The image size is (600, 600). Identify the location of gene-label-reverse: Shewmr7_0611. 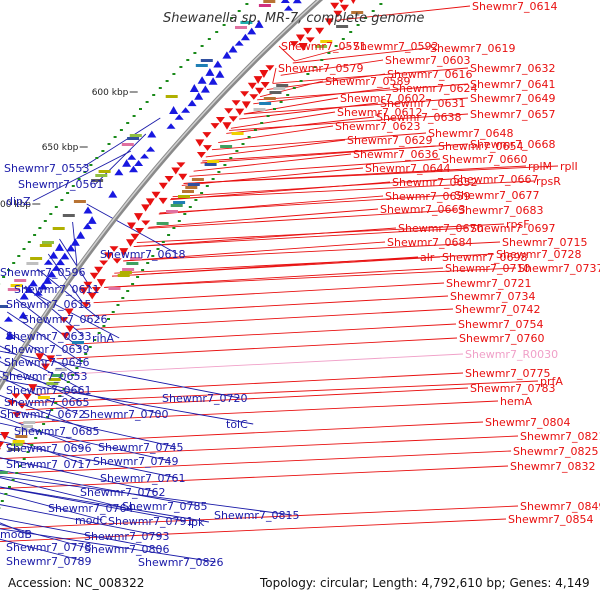
(56, 289).